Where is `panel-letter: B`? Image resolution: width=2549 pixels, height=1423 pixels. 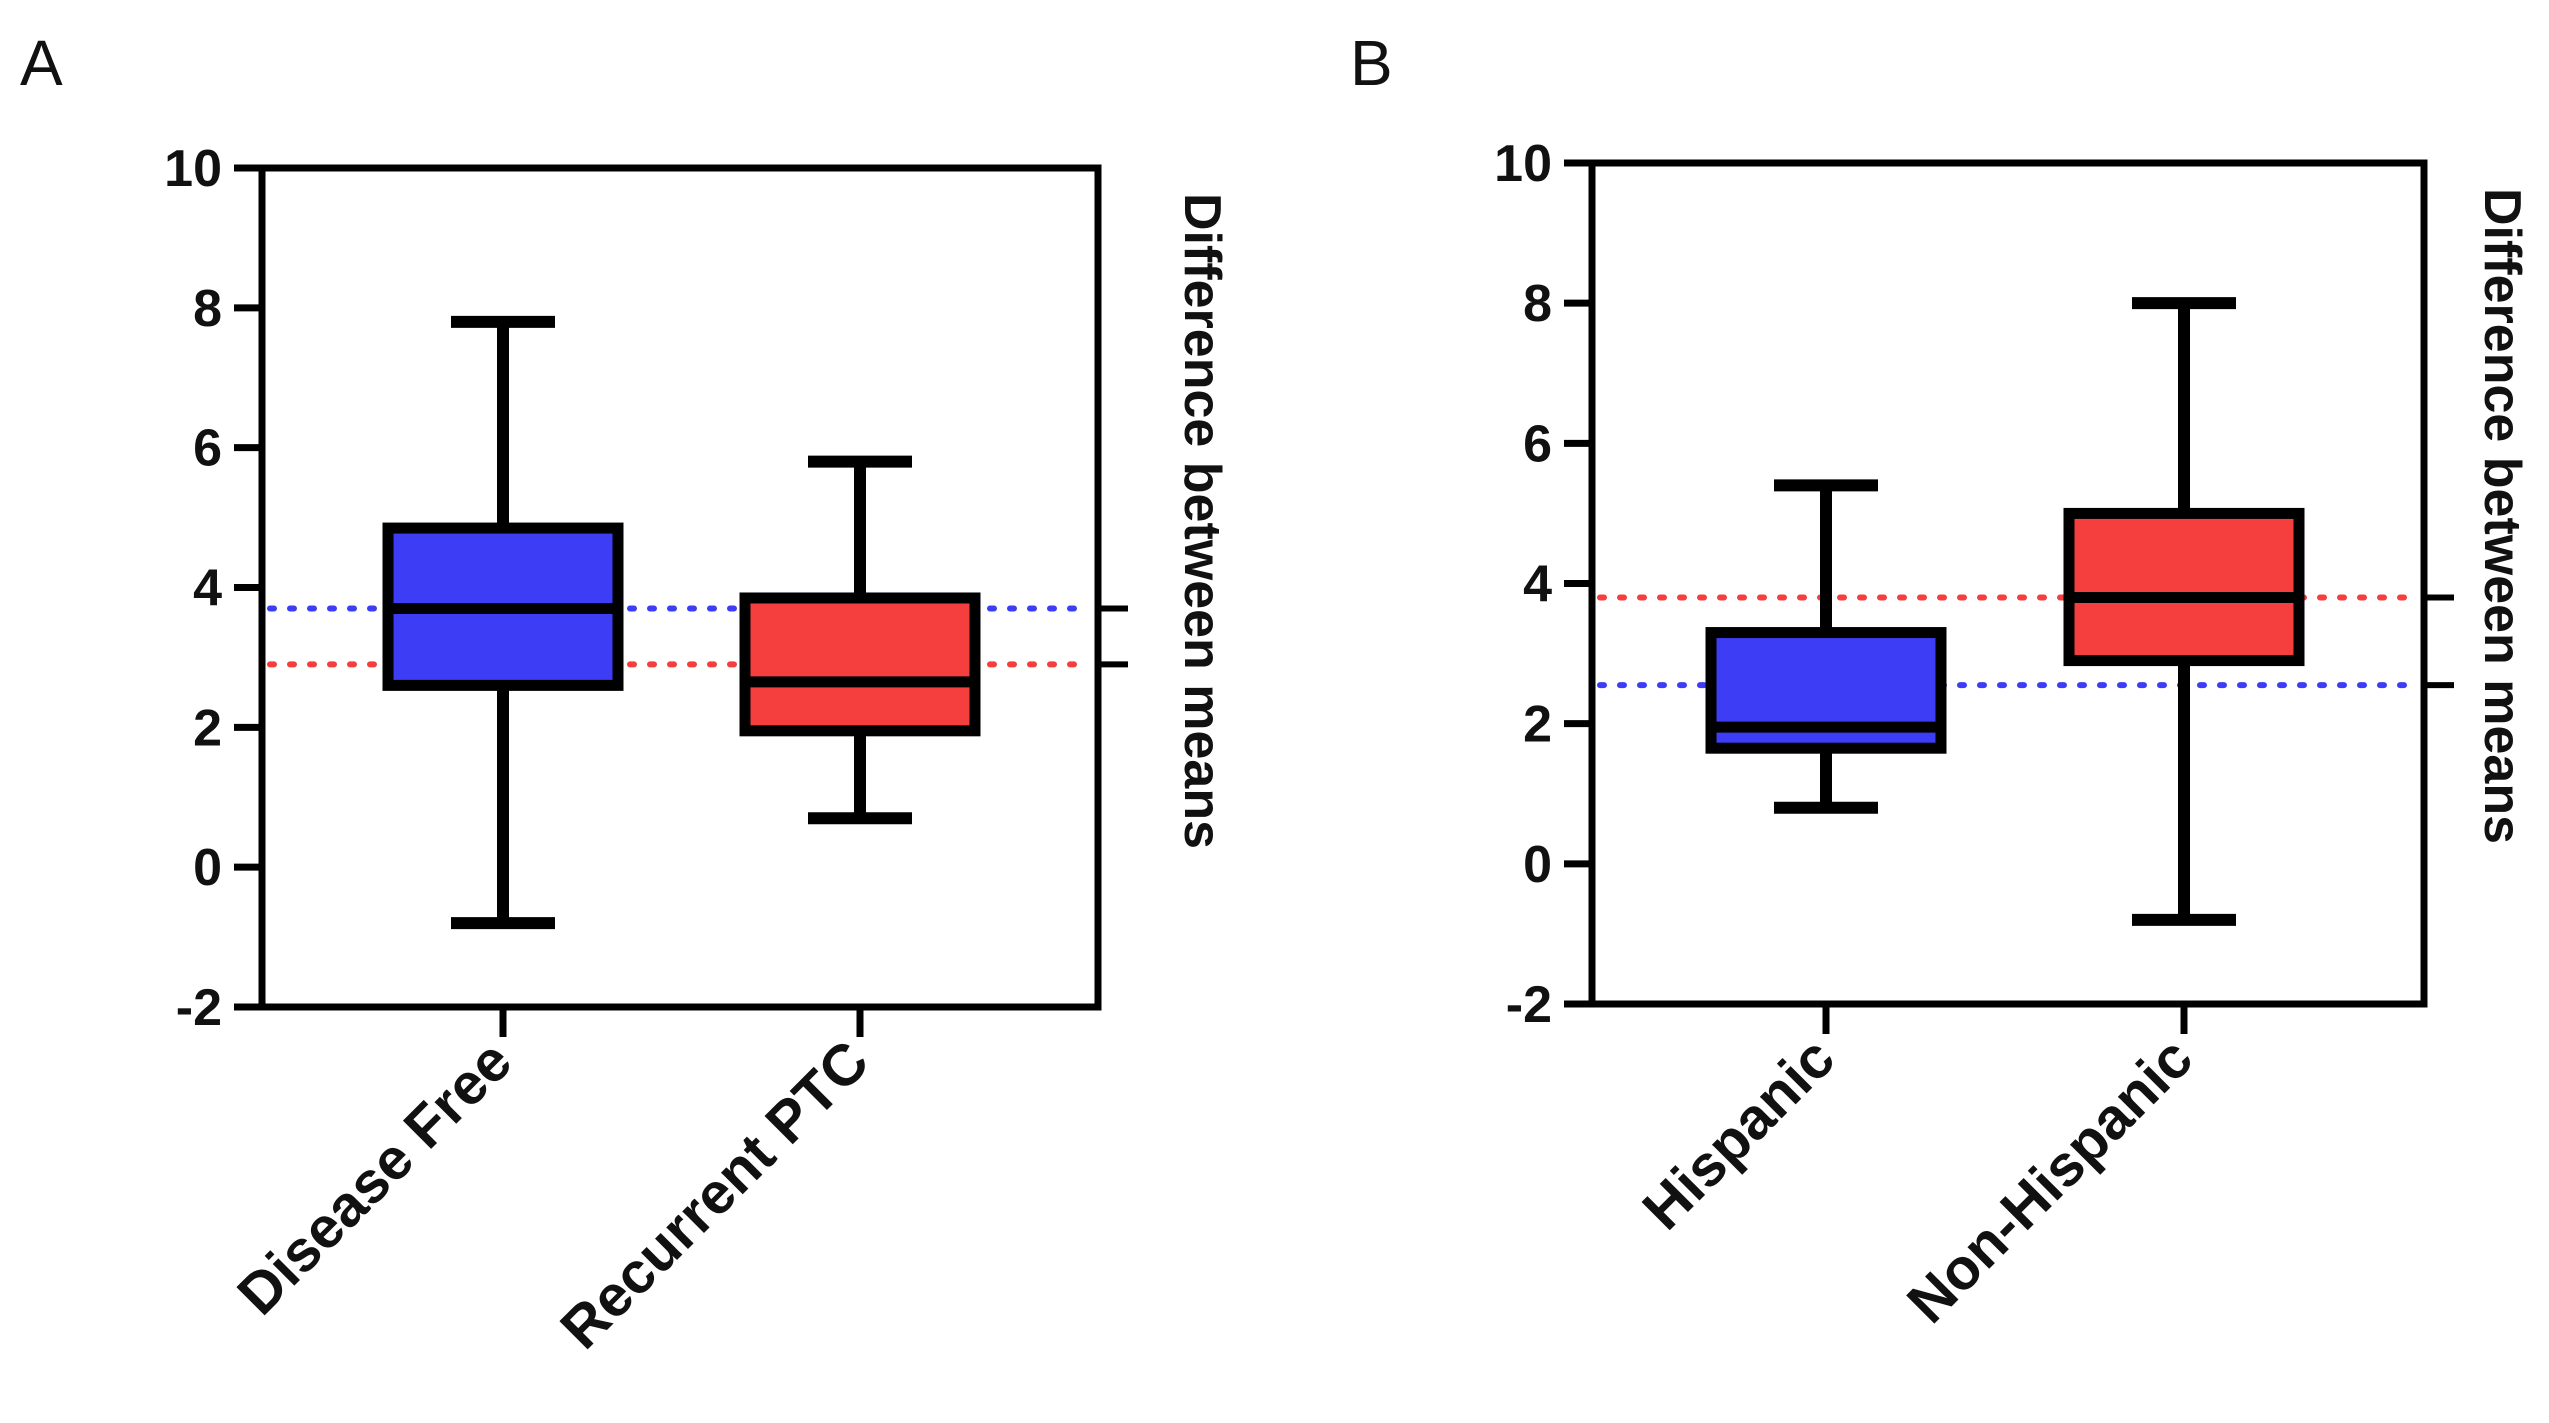 panel-letter: B is located at coordinates (1371, 63).